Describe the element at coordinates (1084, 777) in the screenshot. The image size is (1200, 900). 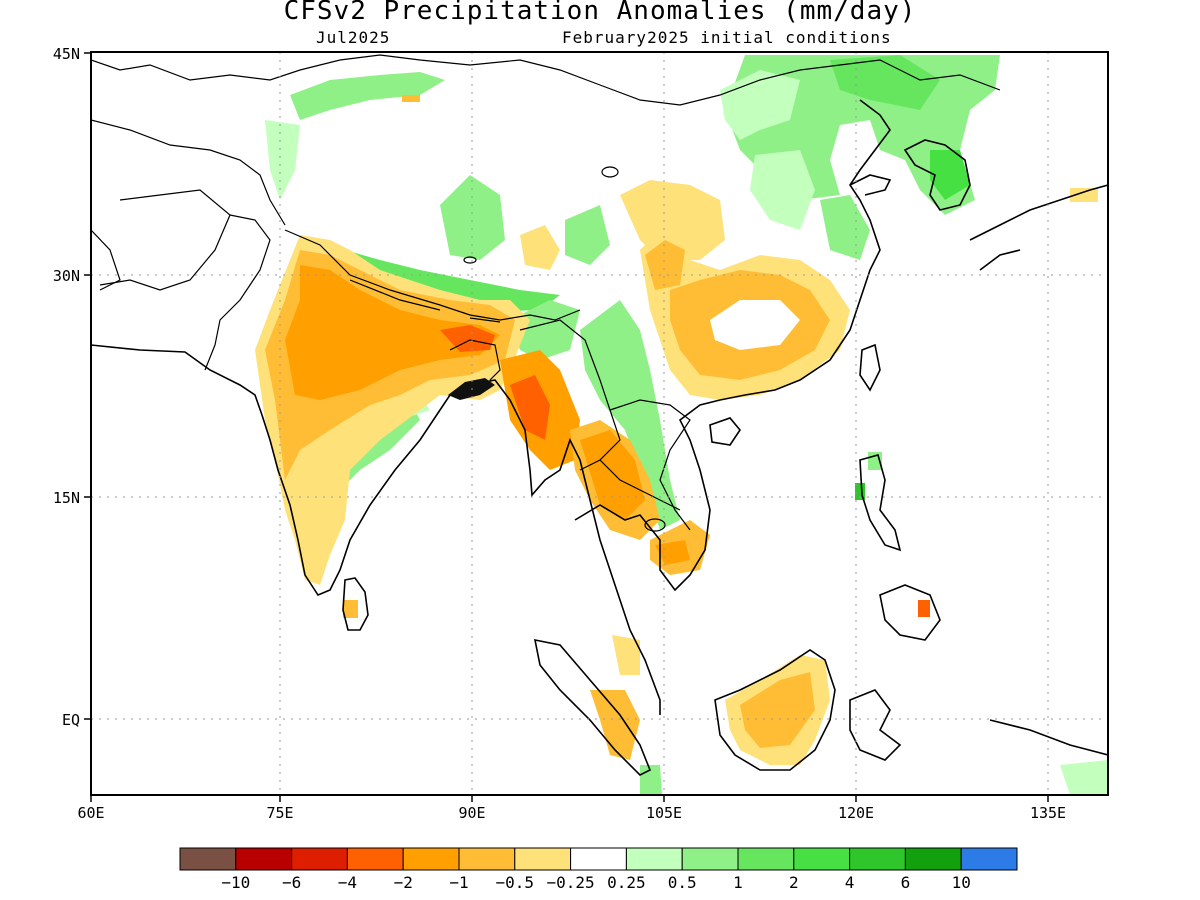
I see `wet-new-guinea` at that location.